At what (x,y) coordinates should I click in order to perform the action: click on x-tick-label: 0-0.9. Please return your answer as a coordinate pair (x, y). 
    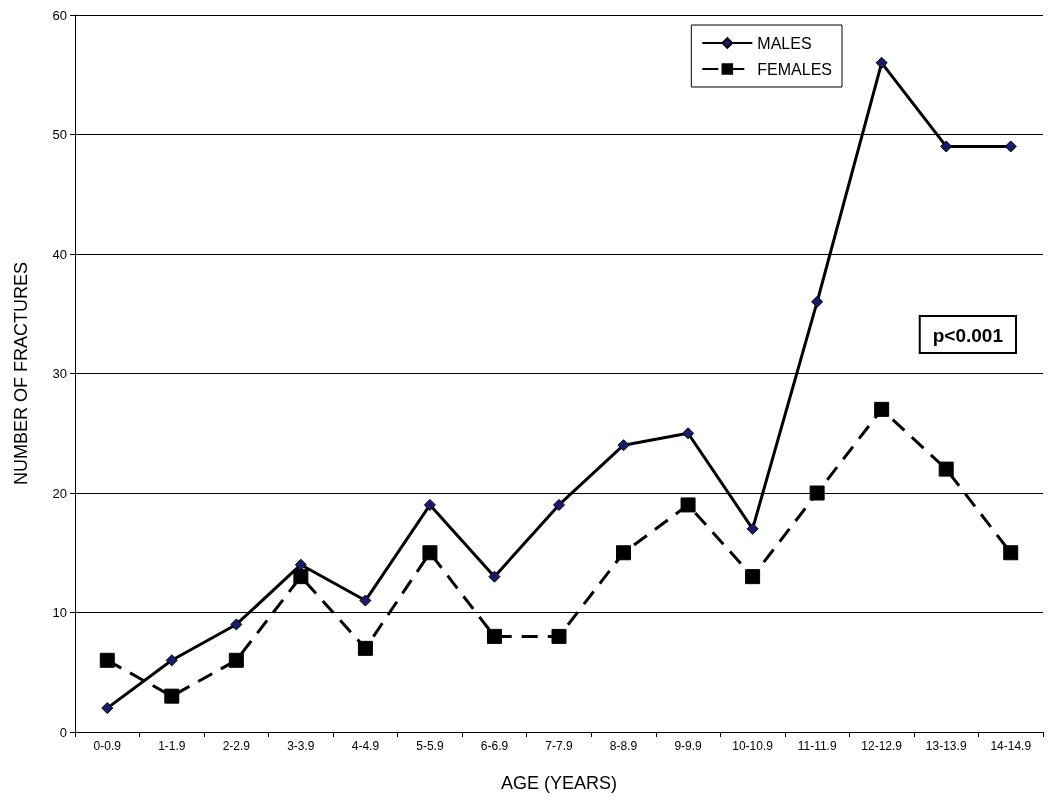
    Looking at the image, I should click on (107, 746).